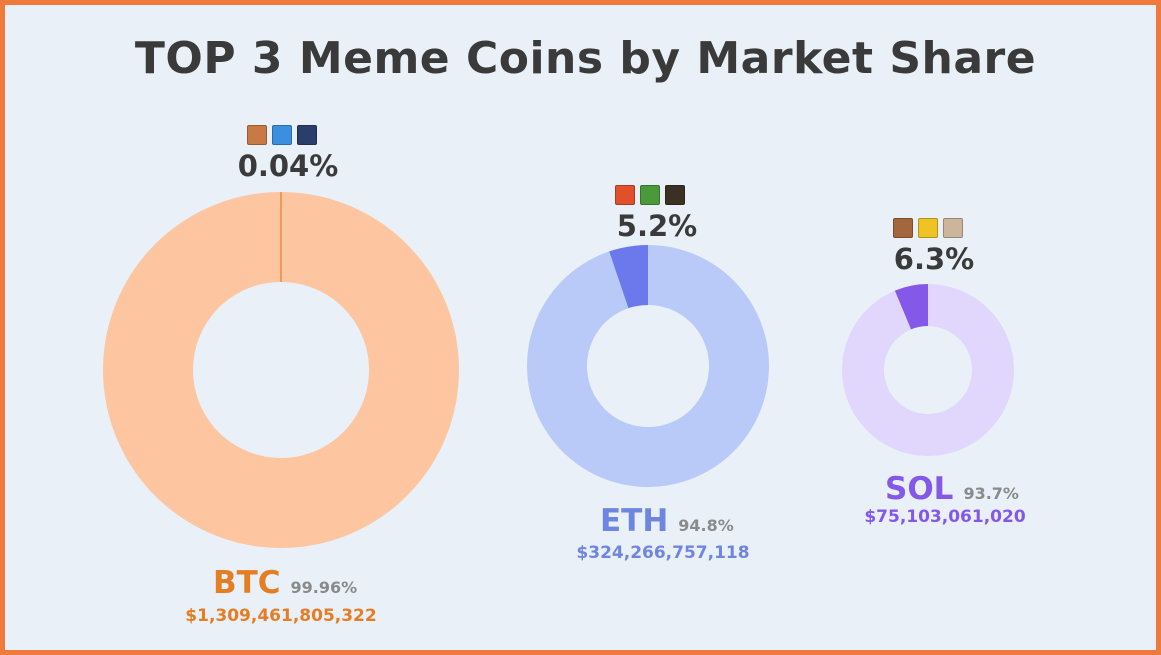 The width and height of the screenshot is (1161, 655). Describe the element at coordinates (945, 517) in the screenshot. I see `sol-market-cap: $75,103,061,020` at that location.